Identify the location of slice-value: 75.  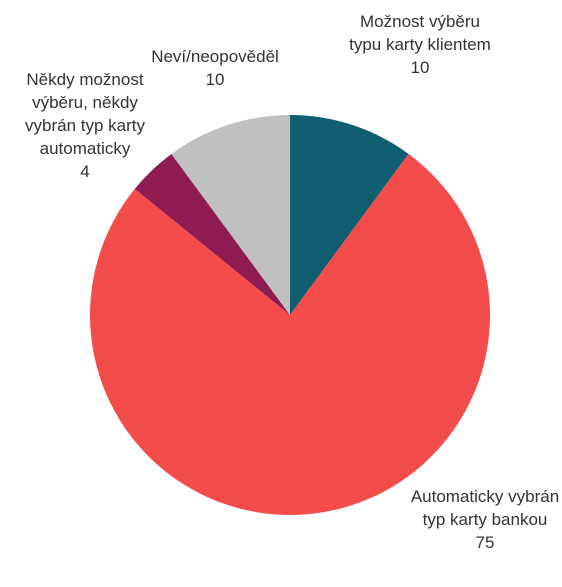
(485, 542).